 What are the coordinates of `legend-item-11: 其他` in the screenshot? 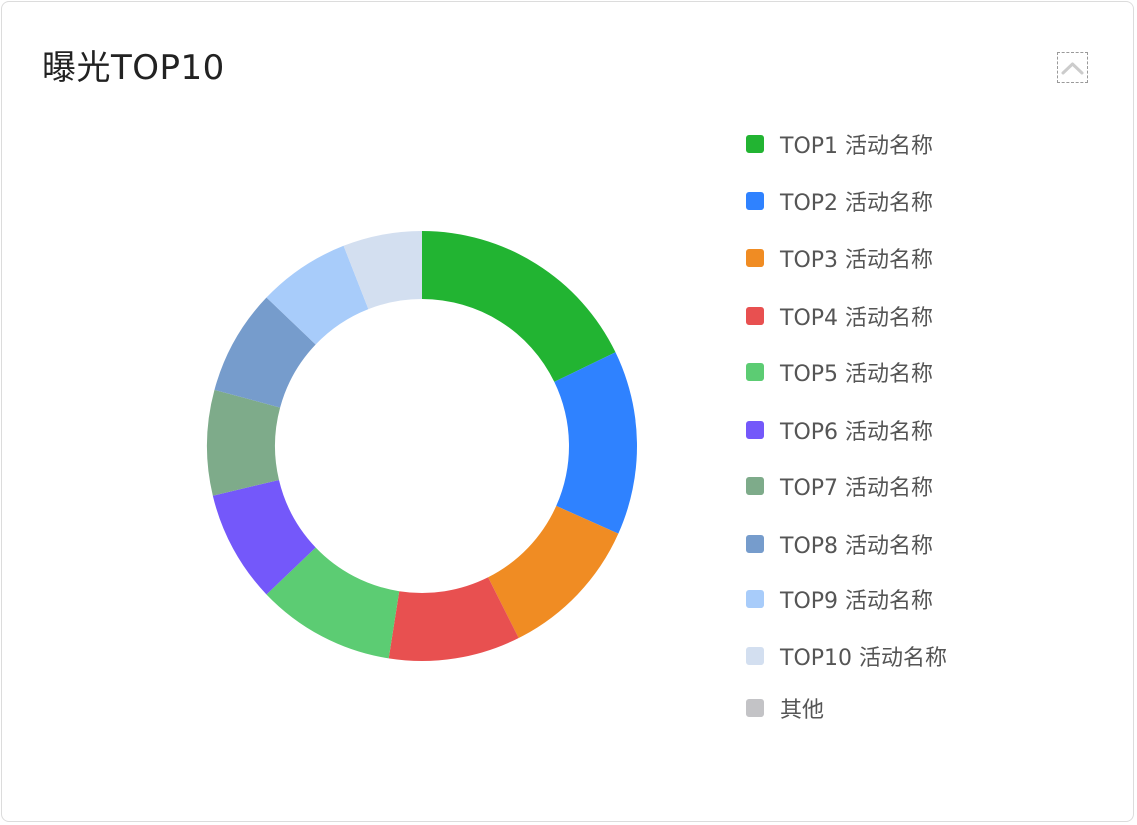 It's located at (785, 708).